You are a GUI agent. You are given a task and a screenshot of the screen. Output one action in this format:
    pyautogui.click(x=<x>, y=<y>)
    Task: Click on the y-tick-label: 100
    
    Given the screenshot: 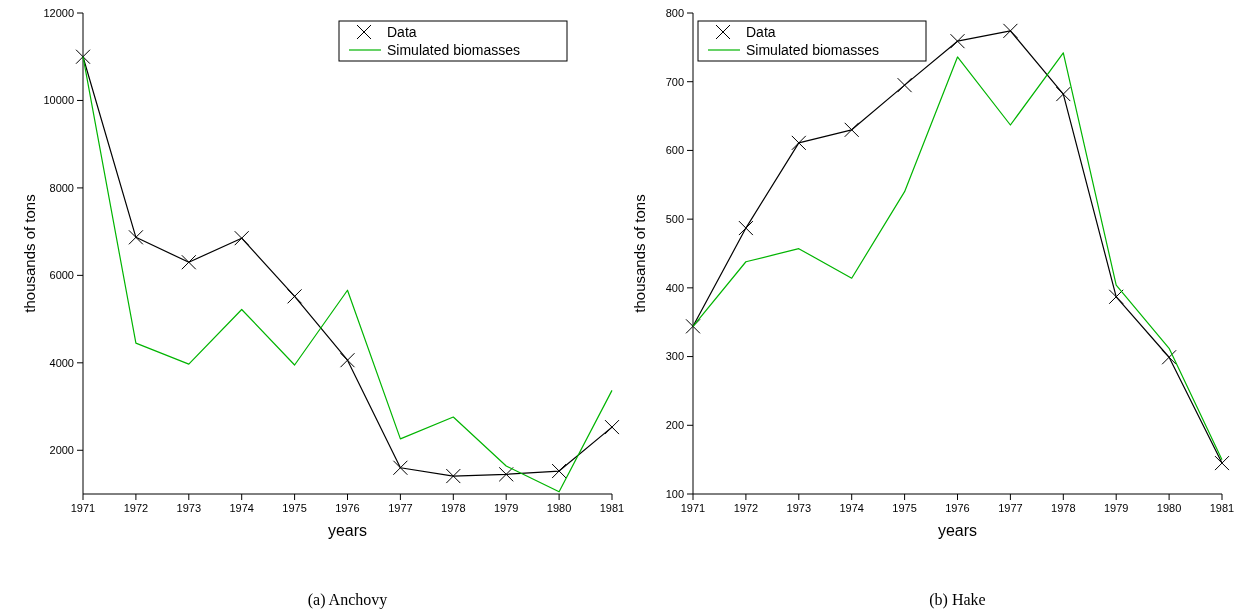 What is the action you would take?
    pyautogui.click(x=674, y=493)
    